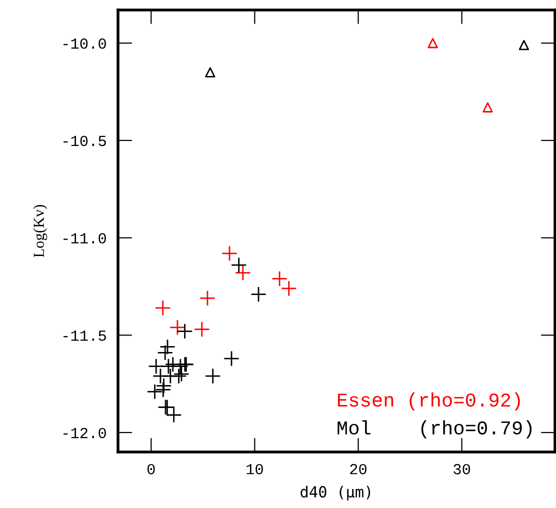 The image size is (556, 508). Describe the element at coordinates (85, 141) in the screenshot. I see `y-tick-label: -10.5` at that location.